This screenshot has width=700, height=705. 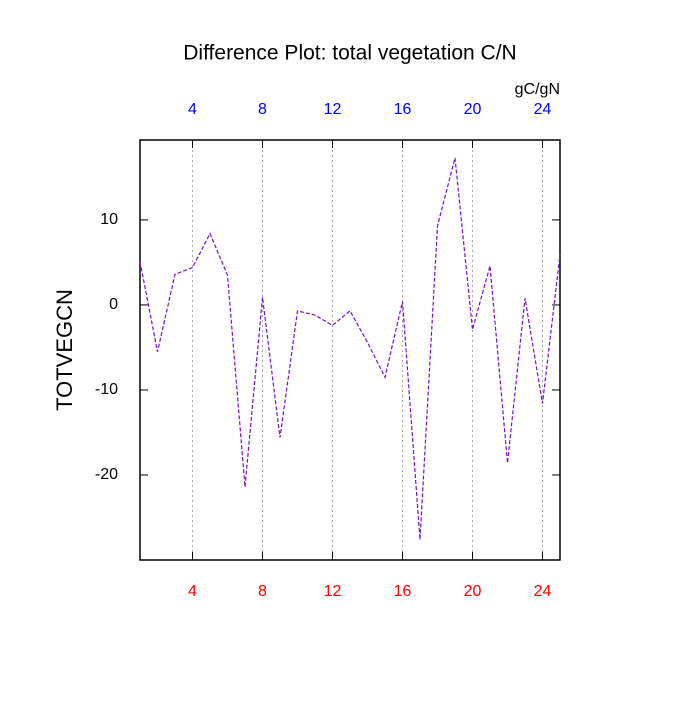 I want to click on x-tick-label: 24, so click(x=543, y=591).